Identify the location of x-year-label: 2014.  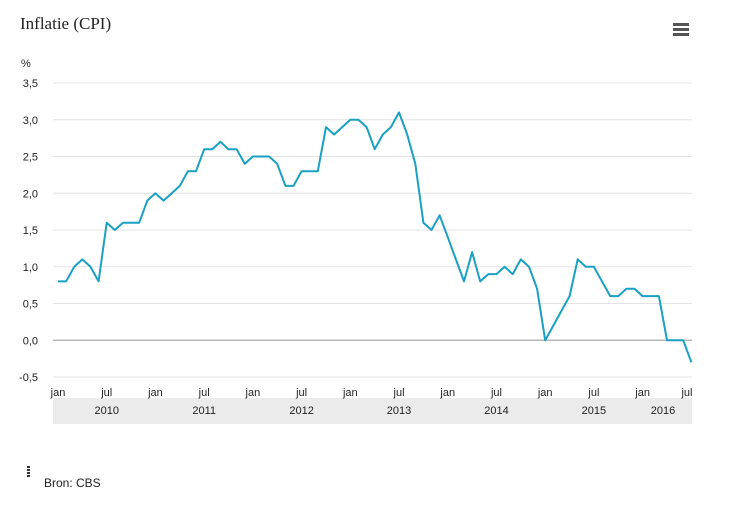
(496, 411).